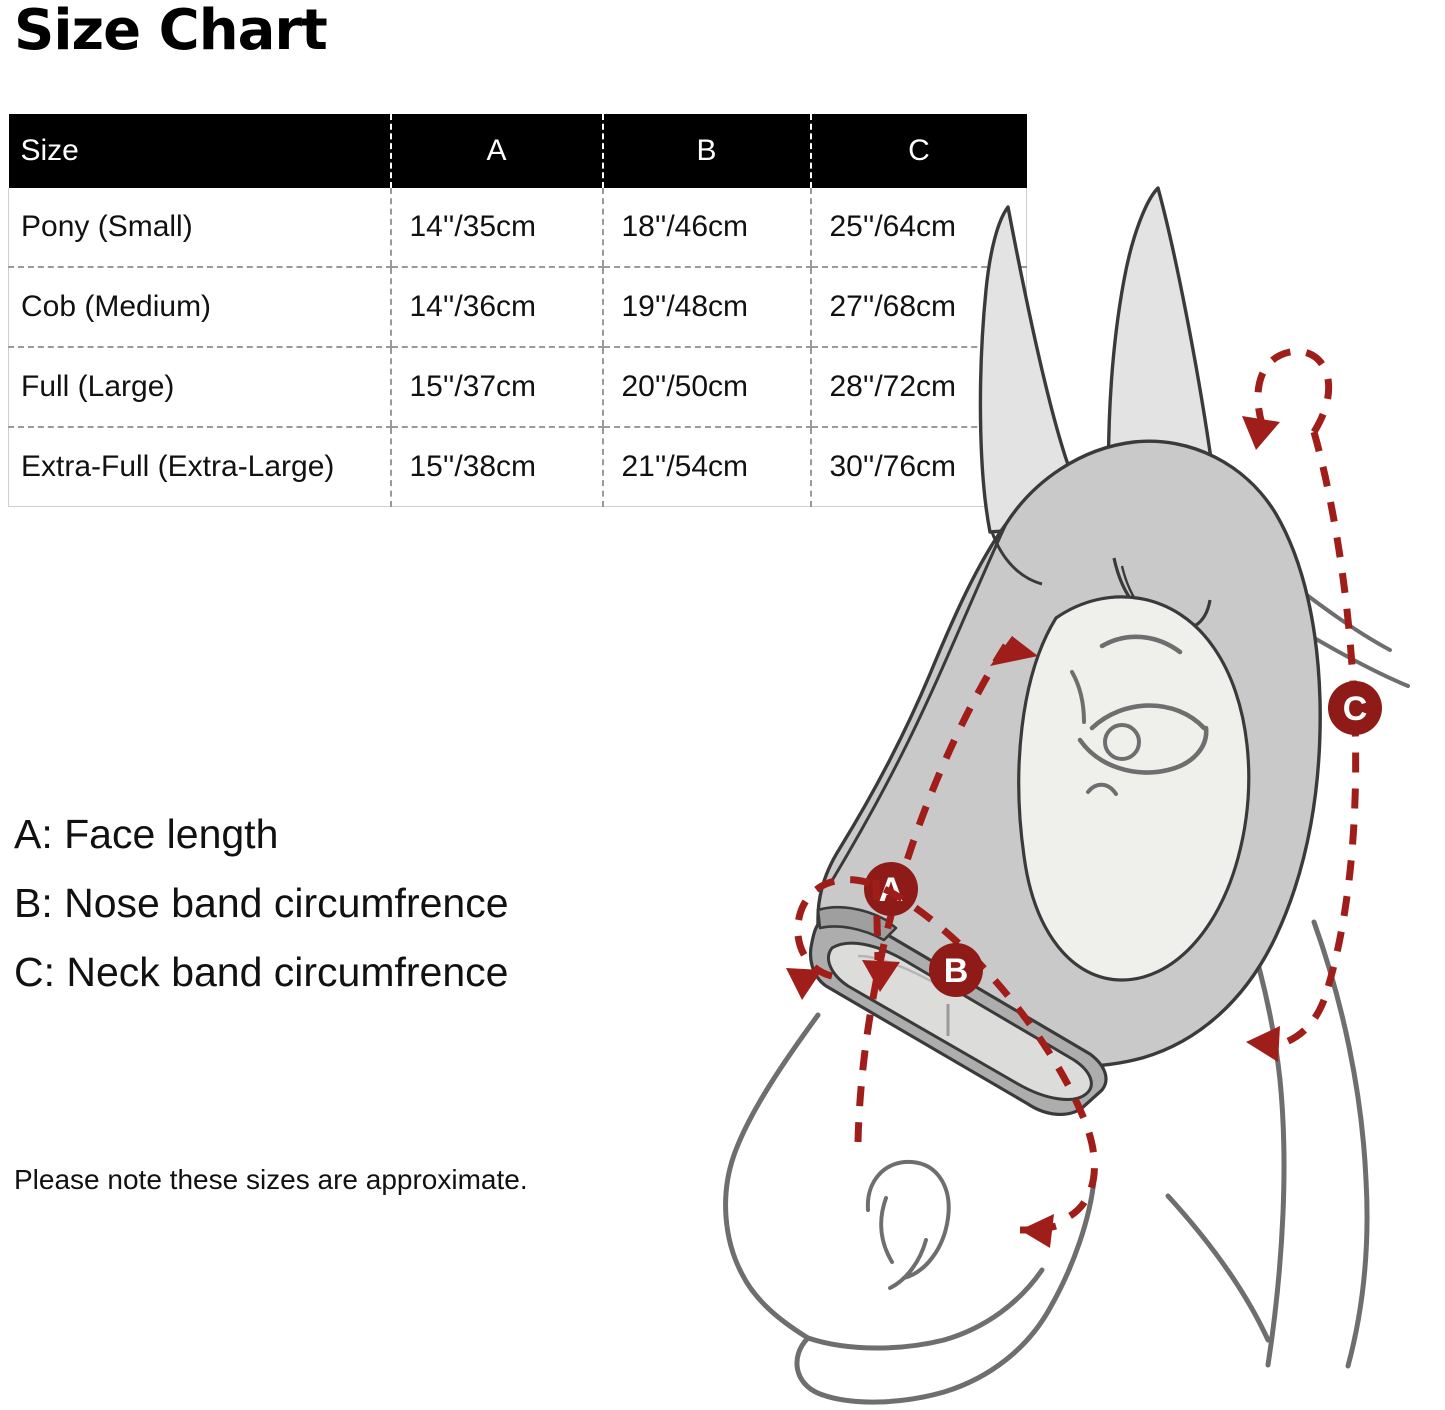 This screenshot has width=1445, height=1410. I want to click on cell-a: 15''/37cm, so click(496, 387).